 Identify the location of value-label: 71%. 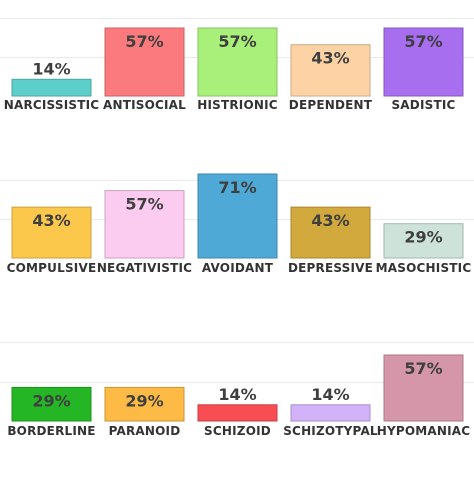
(237, 187).